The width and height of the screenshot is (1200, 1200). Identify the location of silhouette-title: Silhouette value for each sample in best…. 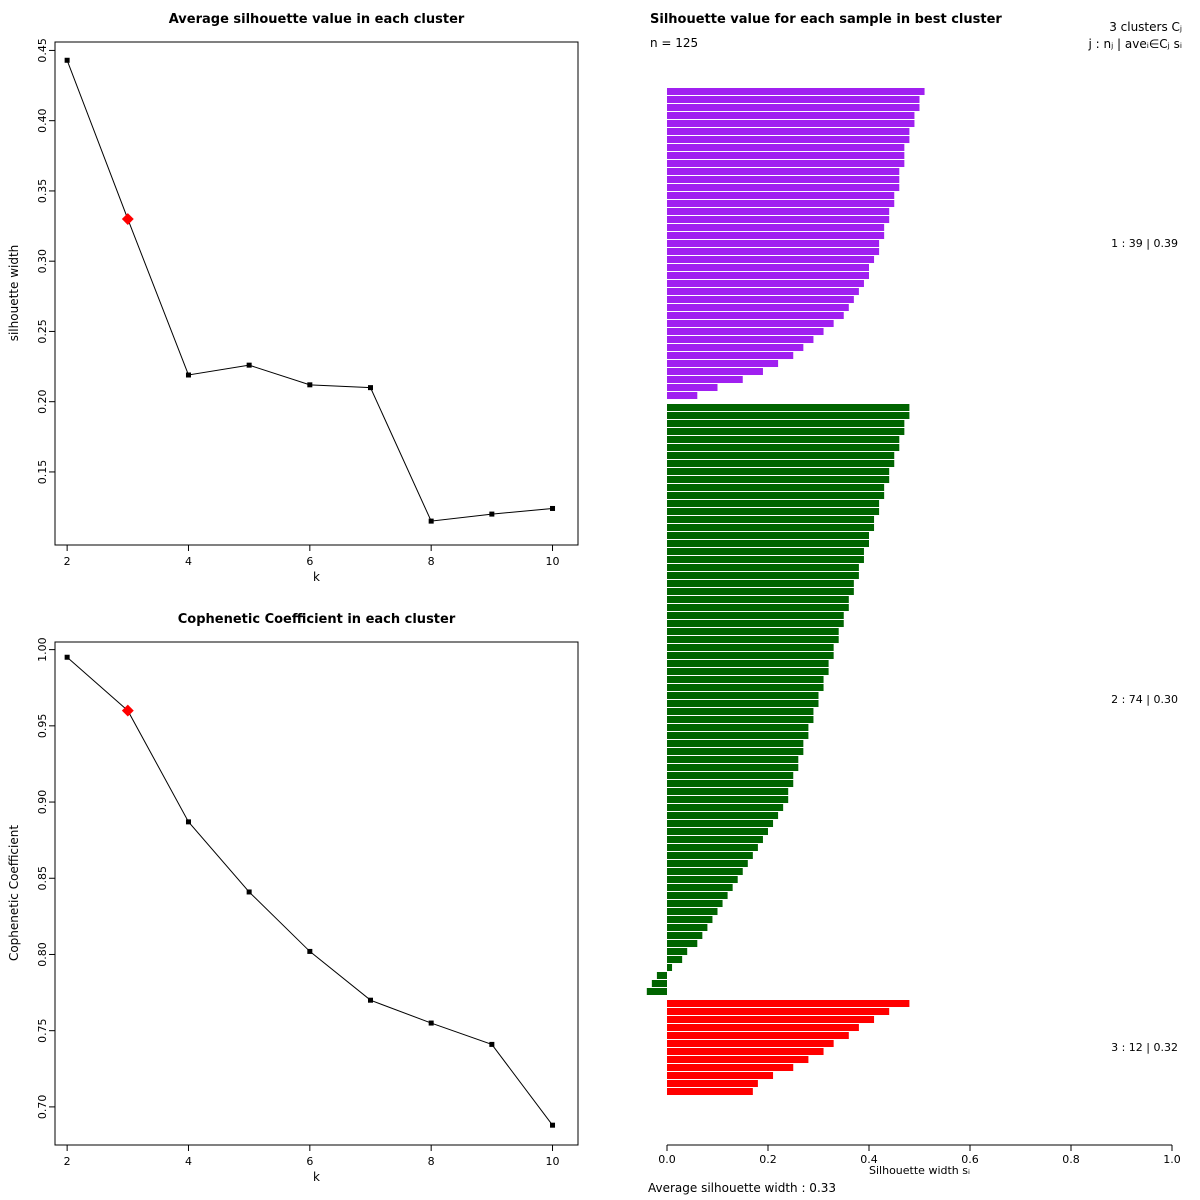
(826, 19).